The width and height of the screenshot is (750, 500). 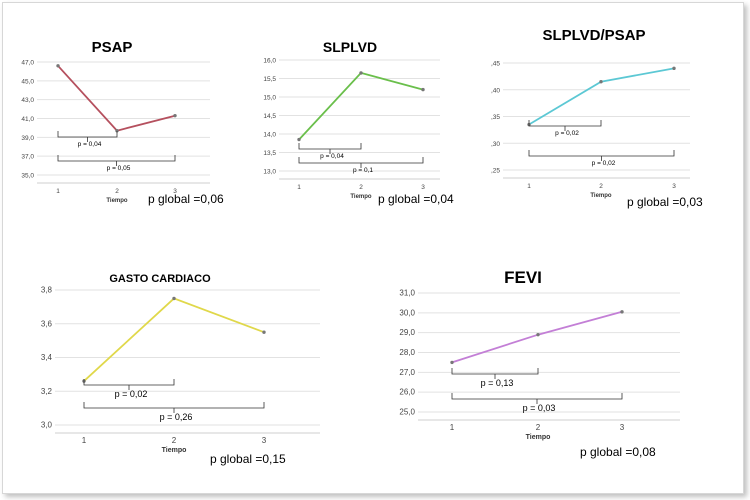 What do you see at coordinates (269, 79) in the screenshot?
I see `y-tick-label: 15,5` at bounding box center [269, 79].